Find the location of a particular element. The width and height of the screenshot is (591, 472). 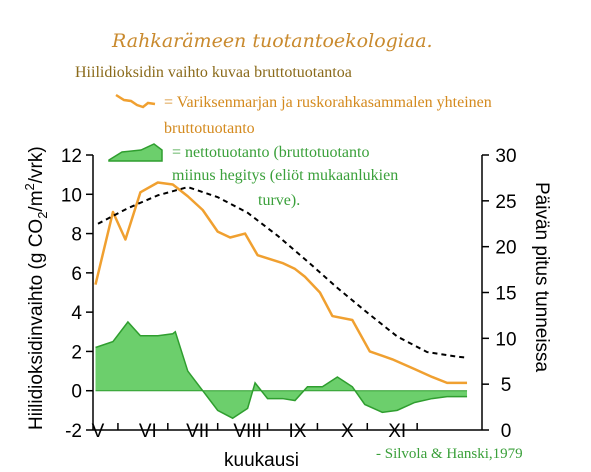

net-line is located at coordinates (281, 370).